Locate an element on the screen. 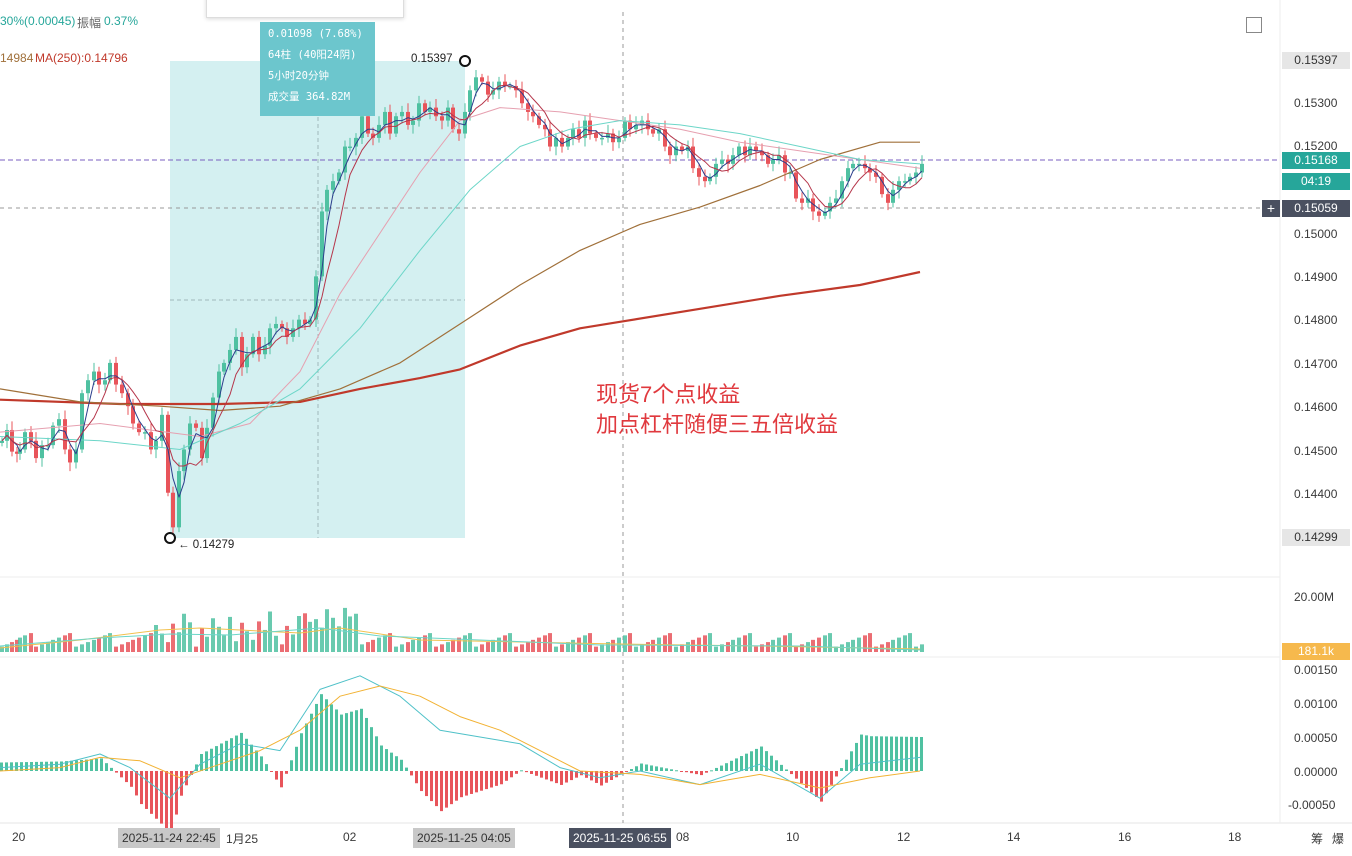 The height and width of the screenshot is (856, 1352). current-price-box: 0.15168 is located at coordinates (1316, 160).